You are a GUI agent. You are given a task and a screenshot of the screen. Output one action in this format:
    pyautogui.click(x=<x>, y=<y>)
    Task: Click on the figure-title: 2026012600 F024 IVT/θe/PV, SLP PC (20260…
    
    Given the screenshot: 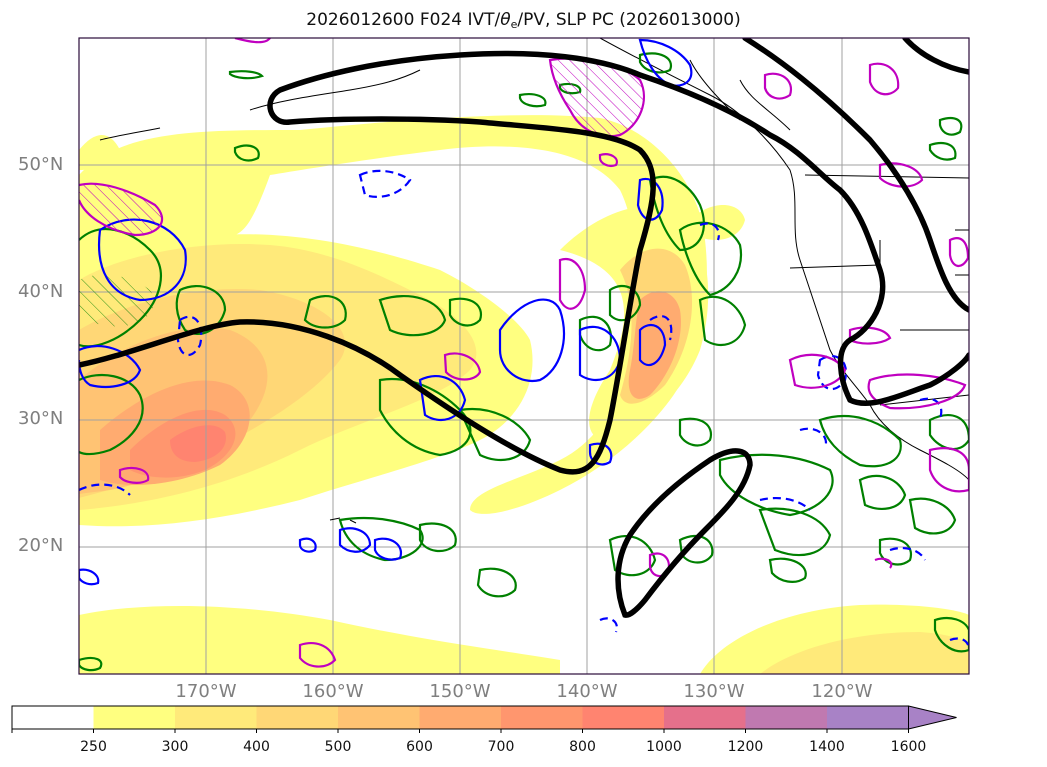 What is the action you would take?
    pyautogui.click(x=523, y=20)
    